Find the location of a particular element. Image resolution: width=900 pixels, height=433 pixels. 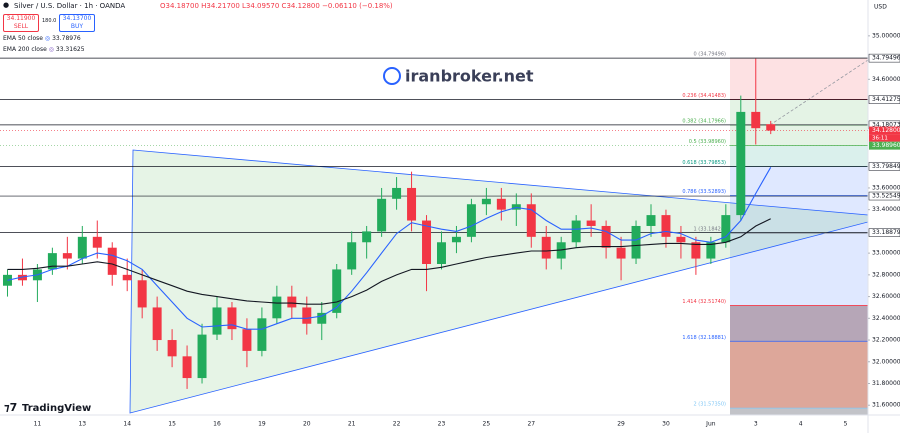

sell-label: SELL is located at coordinates (21, 26).